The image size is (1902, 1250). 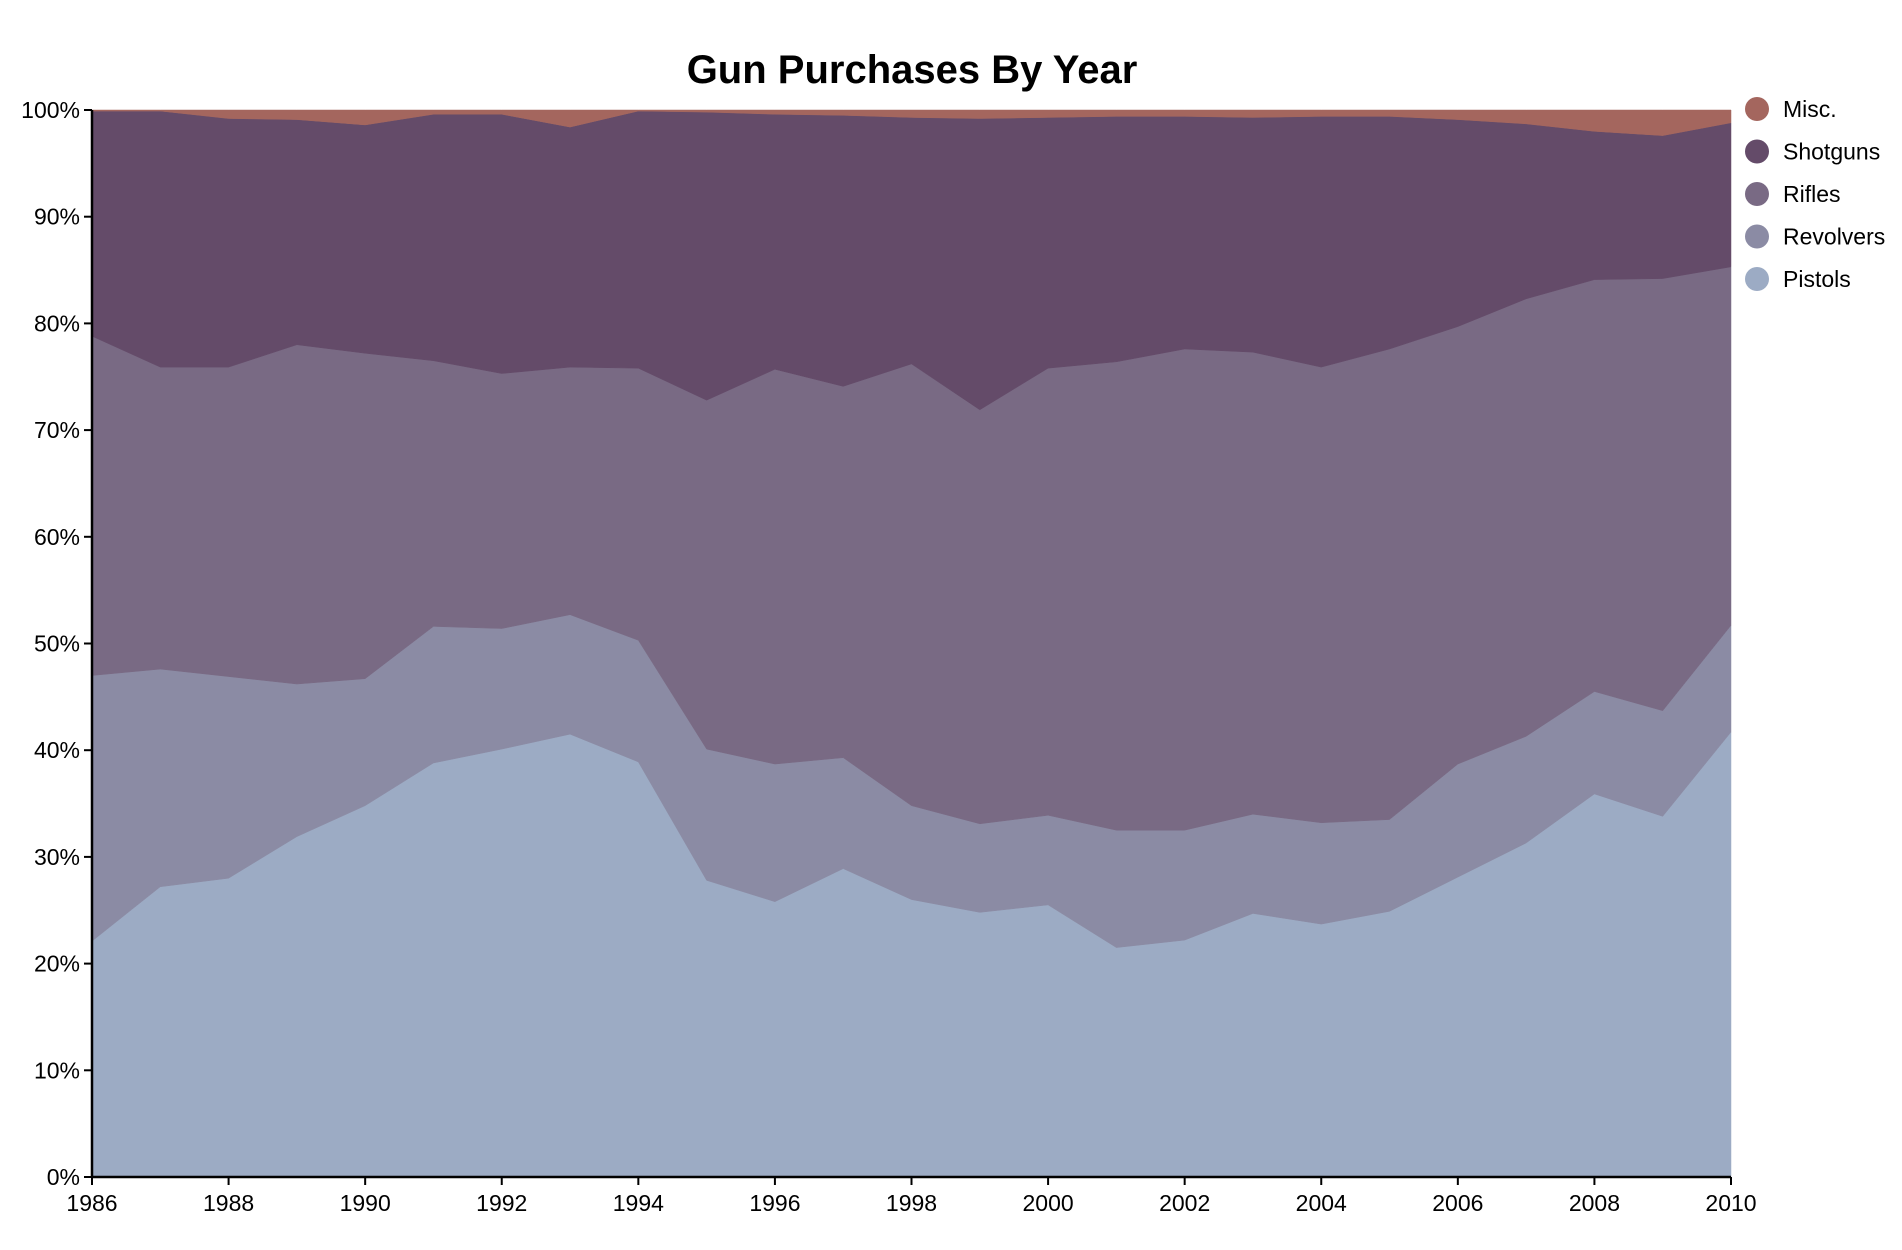 I want to click on legend-item-shotguns: Shotguns, so click(x=1812, y=152).